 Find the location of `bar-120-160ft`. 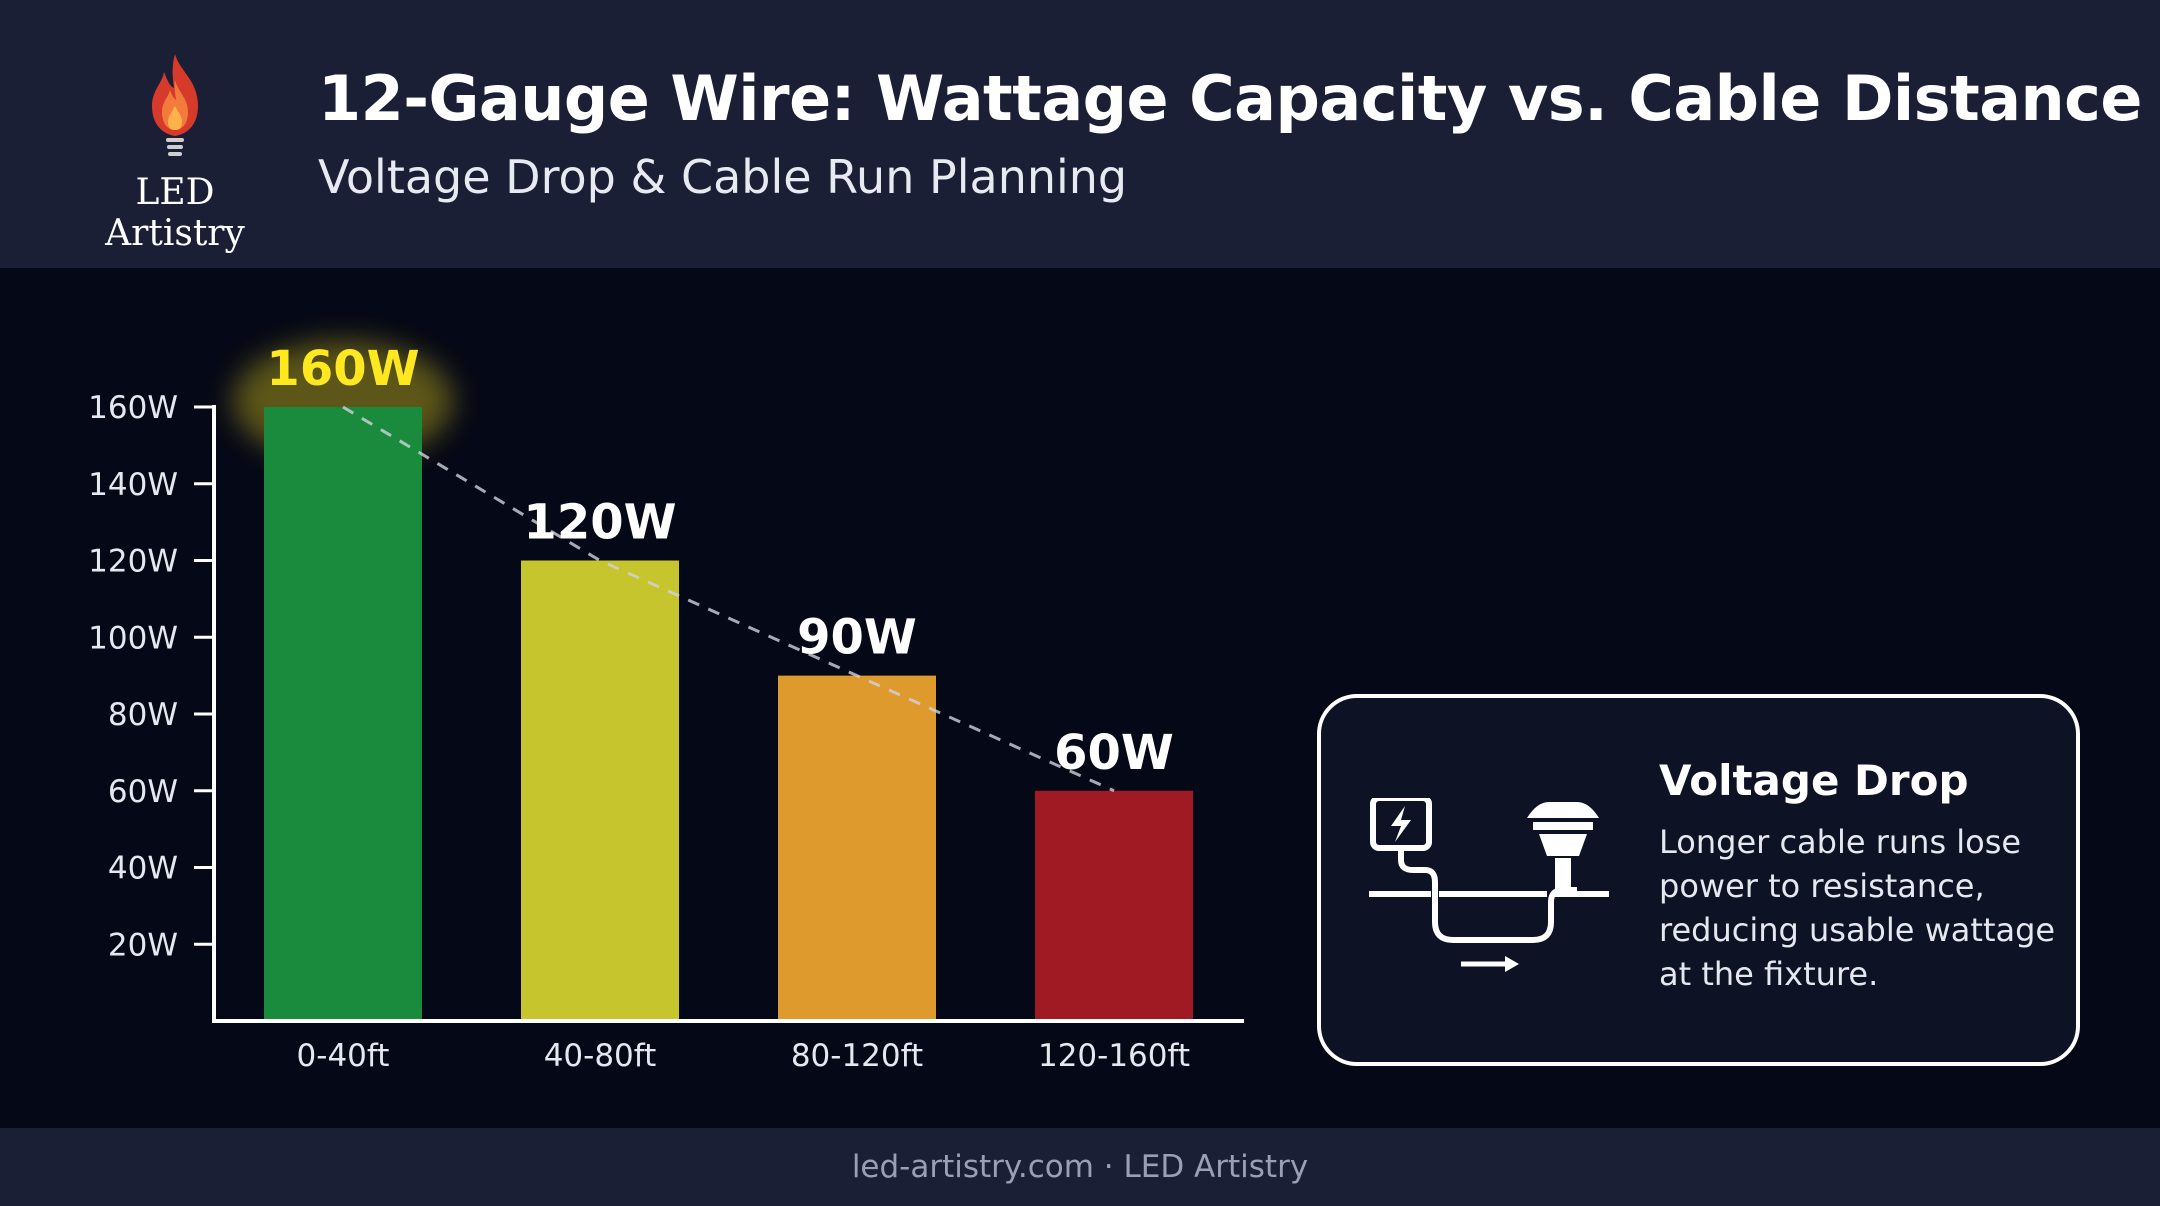

bar-120-160ft is located at coordinates (1114, 905).